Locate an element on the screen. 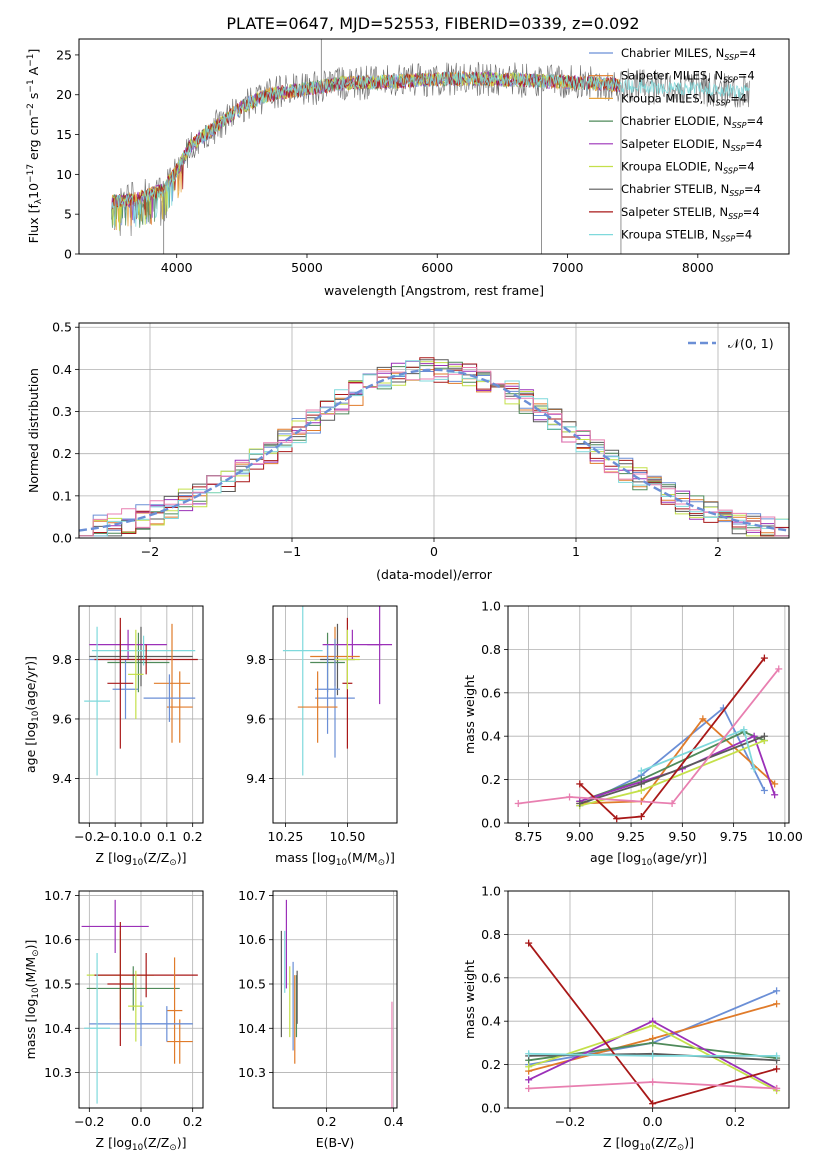 The width and height of the screenshot is (819, 1170). y-tick-label: 10.6 is located at coordinates (58, 939).